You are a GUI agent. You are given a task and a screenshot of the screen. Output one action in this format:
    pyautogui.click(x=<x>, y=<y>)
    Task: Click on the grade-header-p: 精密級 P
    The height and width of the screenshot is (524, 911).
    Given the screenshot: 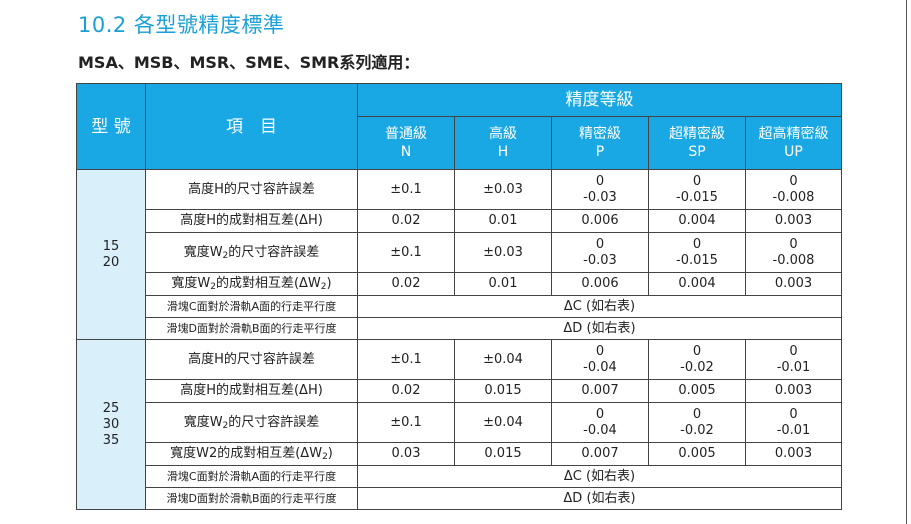 What is the action you would take?
    pyautogui.click(x=600, y=143)
    